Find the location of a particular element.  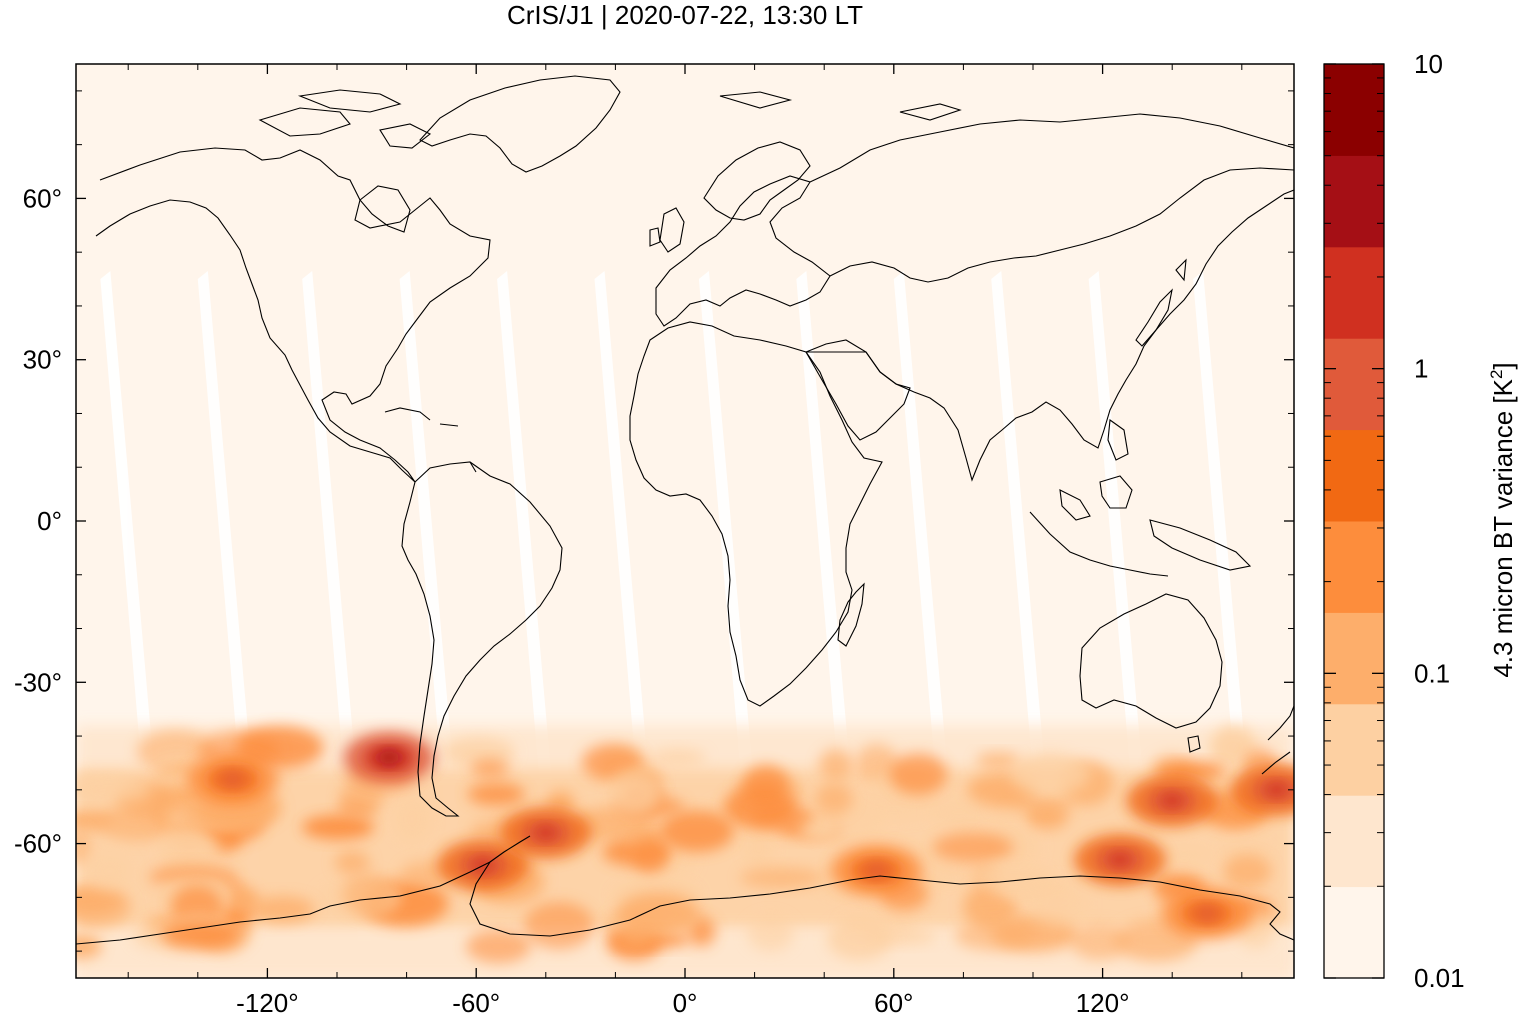

coast-south-america is located at coordinates (482, 639).